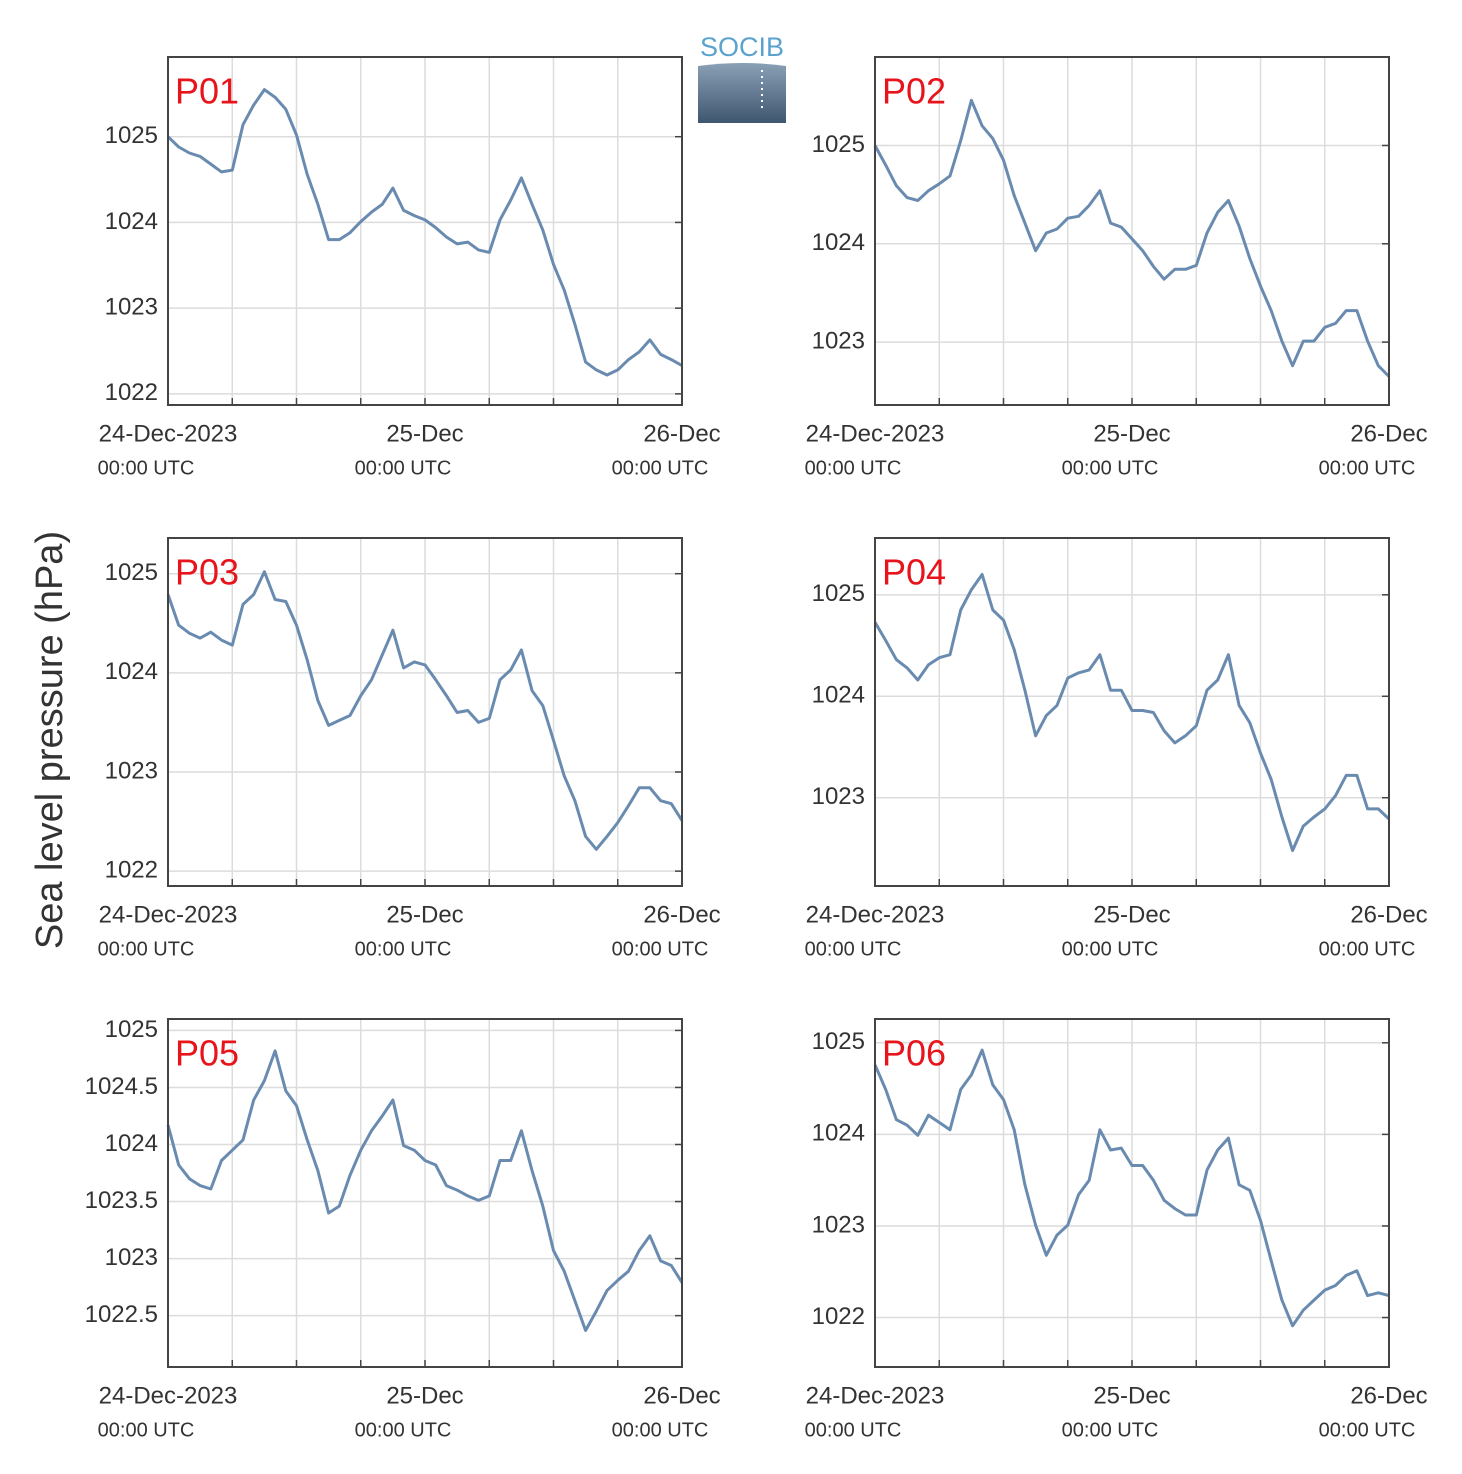 The height and width of the screenshot is (1474, 1462). I want to click on panel-title: P04, so click(914, 572).